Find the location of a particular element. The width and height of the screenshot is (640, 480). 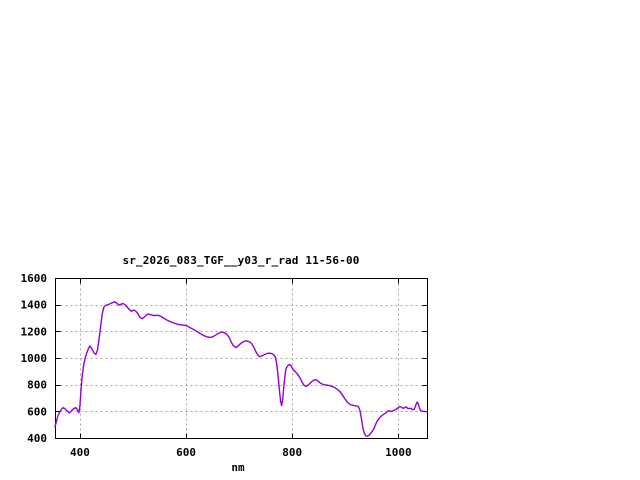

y-tick-label: 400 is located at coordinates (37, 438).